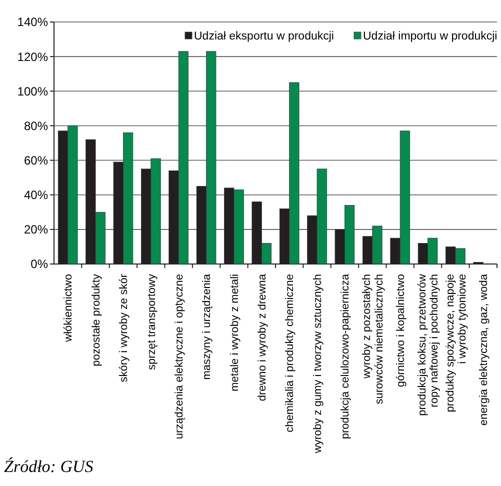 This screenshot has height=486, width=501. Describe the element at coordinates (207, 326) in the screenshot. I see `x-tick-label: maszyny i urządzenia` at that location.